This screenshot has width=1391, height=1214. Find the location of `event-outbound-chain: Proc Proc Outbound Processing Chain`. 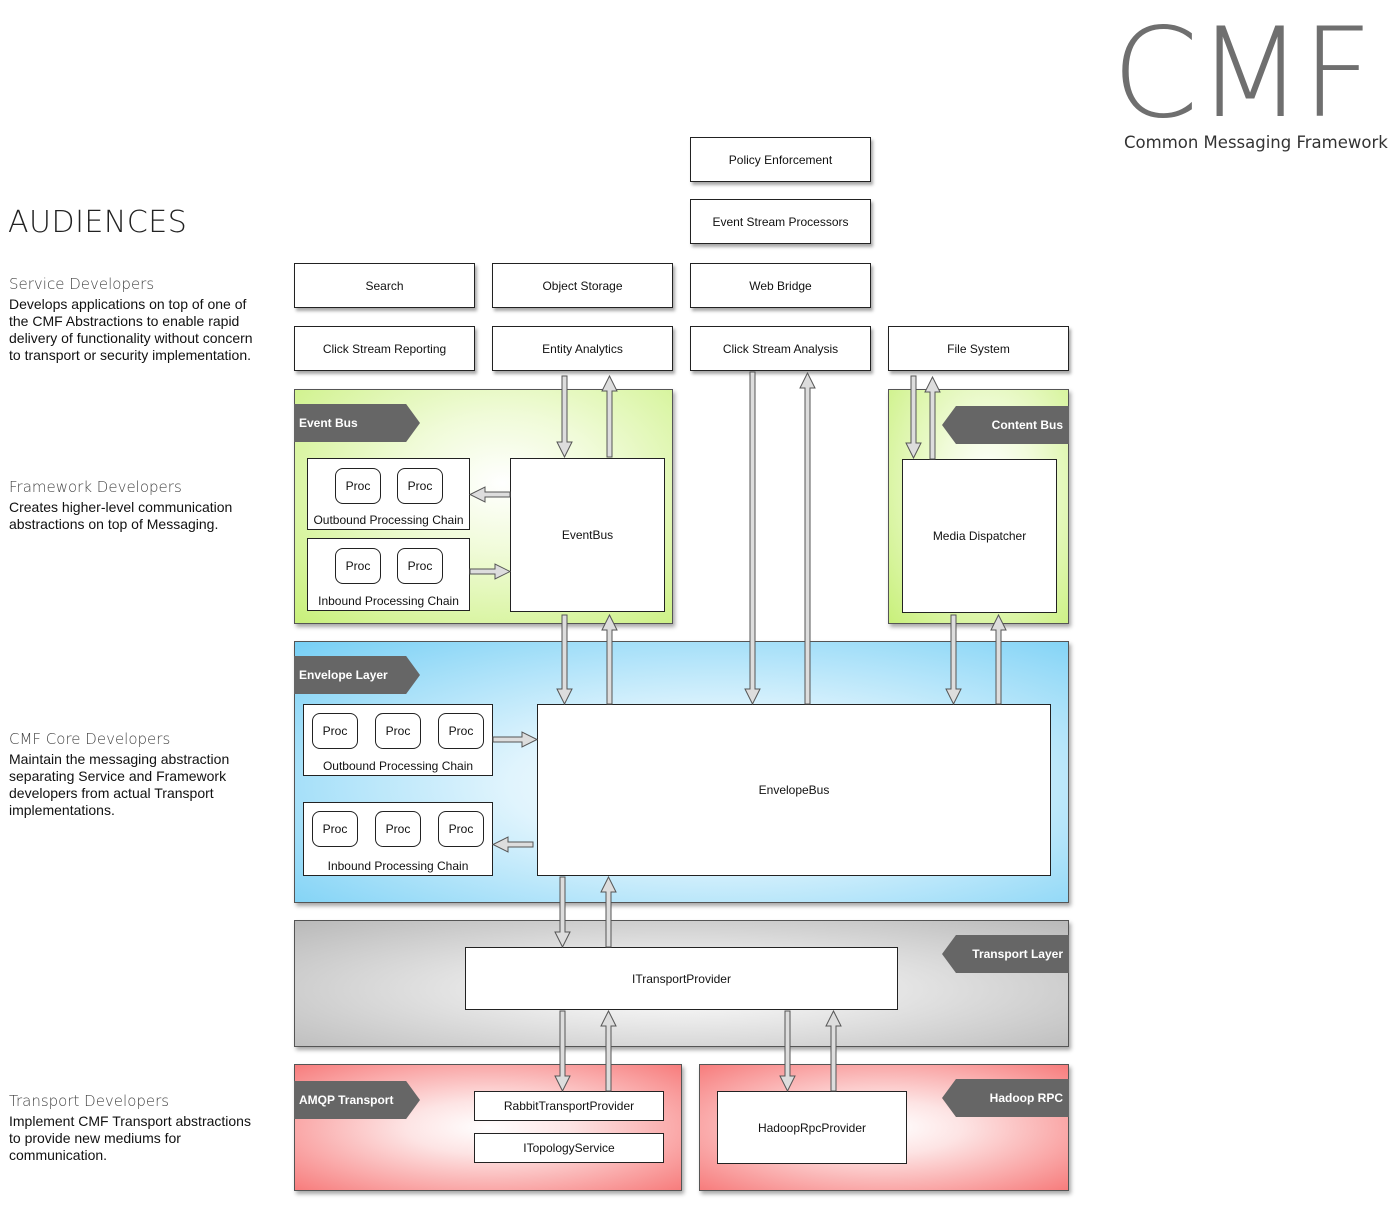

event-outbound-chain: Proc Proc Outbound Processing Chain is located at coordinates (388, 494).